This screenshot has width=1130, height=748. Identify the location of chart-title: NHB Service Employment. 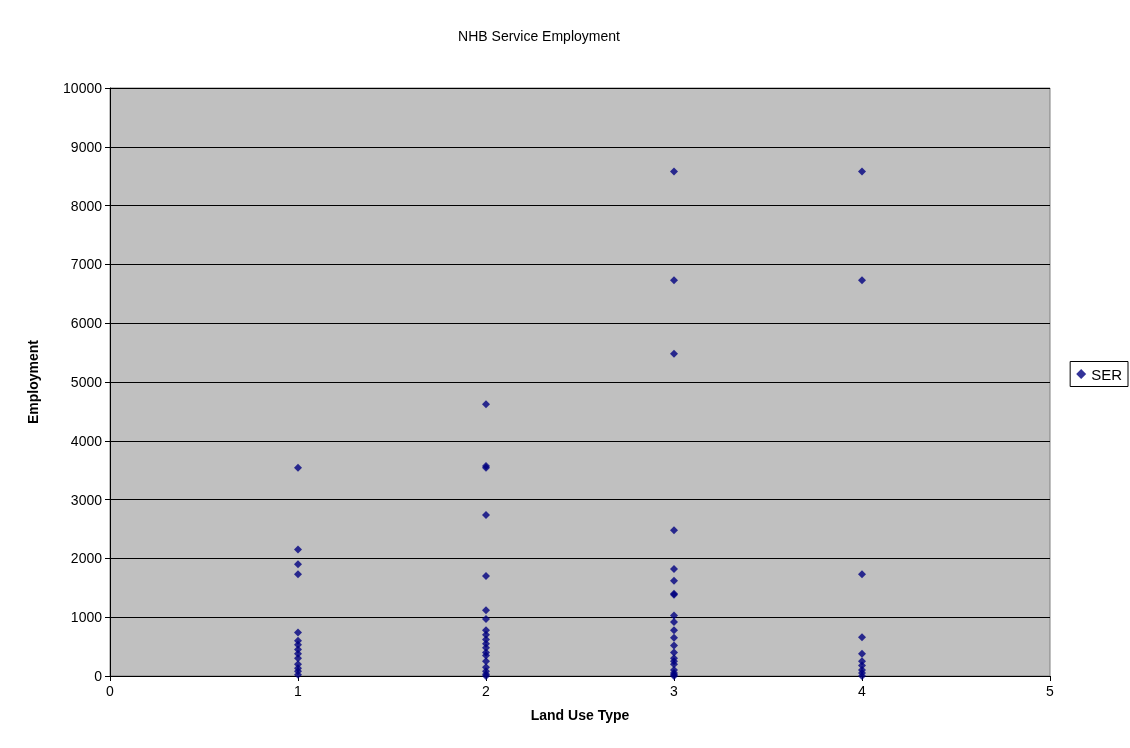
(539, 36).